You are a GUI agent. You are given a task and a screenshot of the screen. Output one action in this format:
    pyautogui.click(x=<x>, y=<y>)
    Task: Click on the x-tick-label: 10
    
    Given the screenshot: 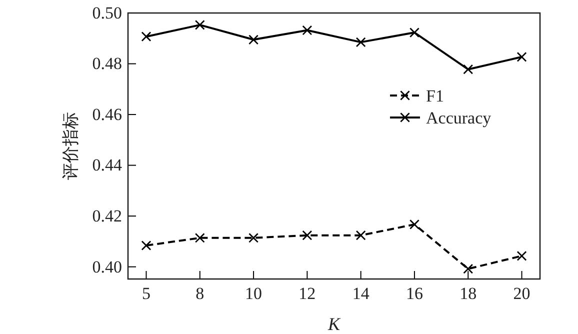 What is the action you would take?
    pyautogui.click(x=253, y=294)
    